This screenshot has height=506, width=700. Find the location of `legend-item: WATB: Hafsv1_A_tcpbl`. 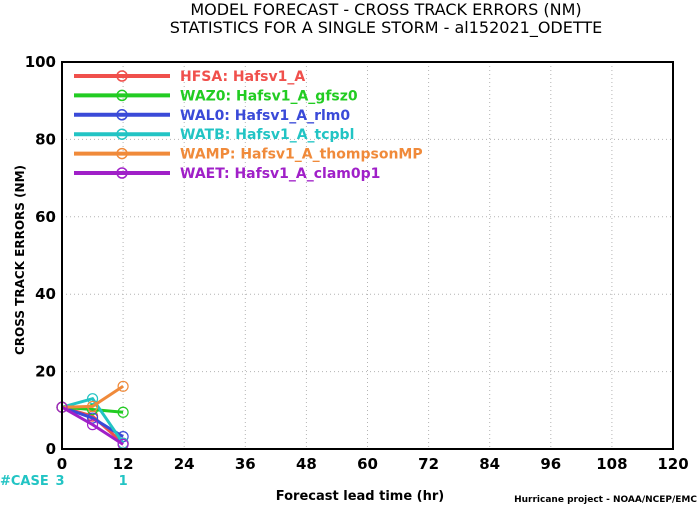

legend-item: WATB: Hafsv1_A_tcpbl is located at coordinates (214, 135).